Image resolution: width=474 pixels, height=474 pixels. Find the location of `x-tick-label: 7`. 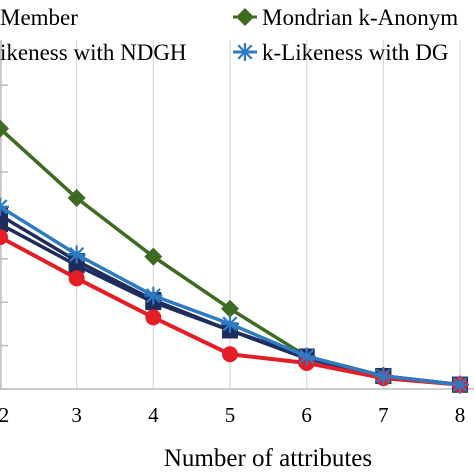

x-tick-label: 7 is located at coordinates (383, 415).